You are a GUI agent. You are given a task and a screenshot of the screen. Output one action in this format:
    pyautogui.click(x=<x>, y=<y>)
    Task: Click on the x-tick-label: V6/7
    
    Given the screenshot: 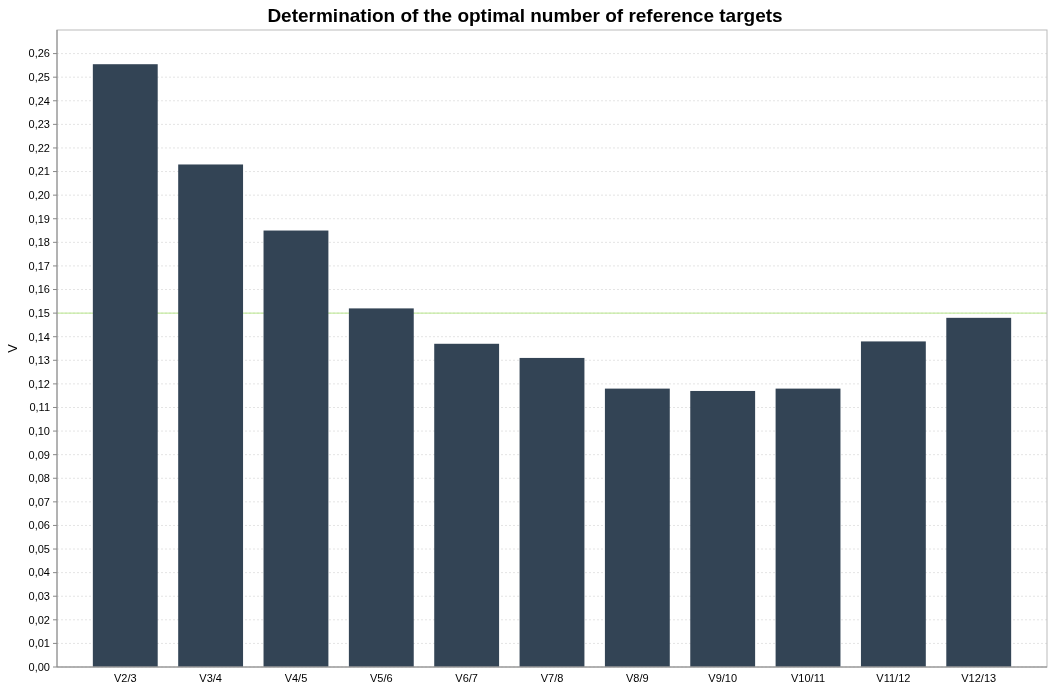 What is the action you would take?
    pyautogui.click(x=466, y=678)
    